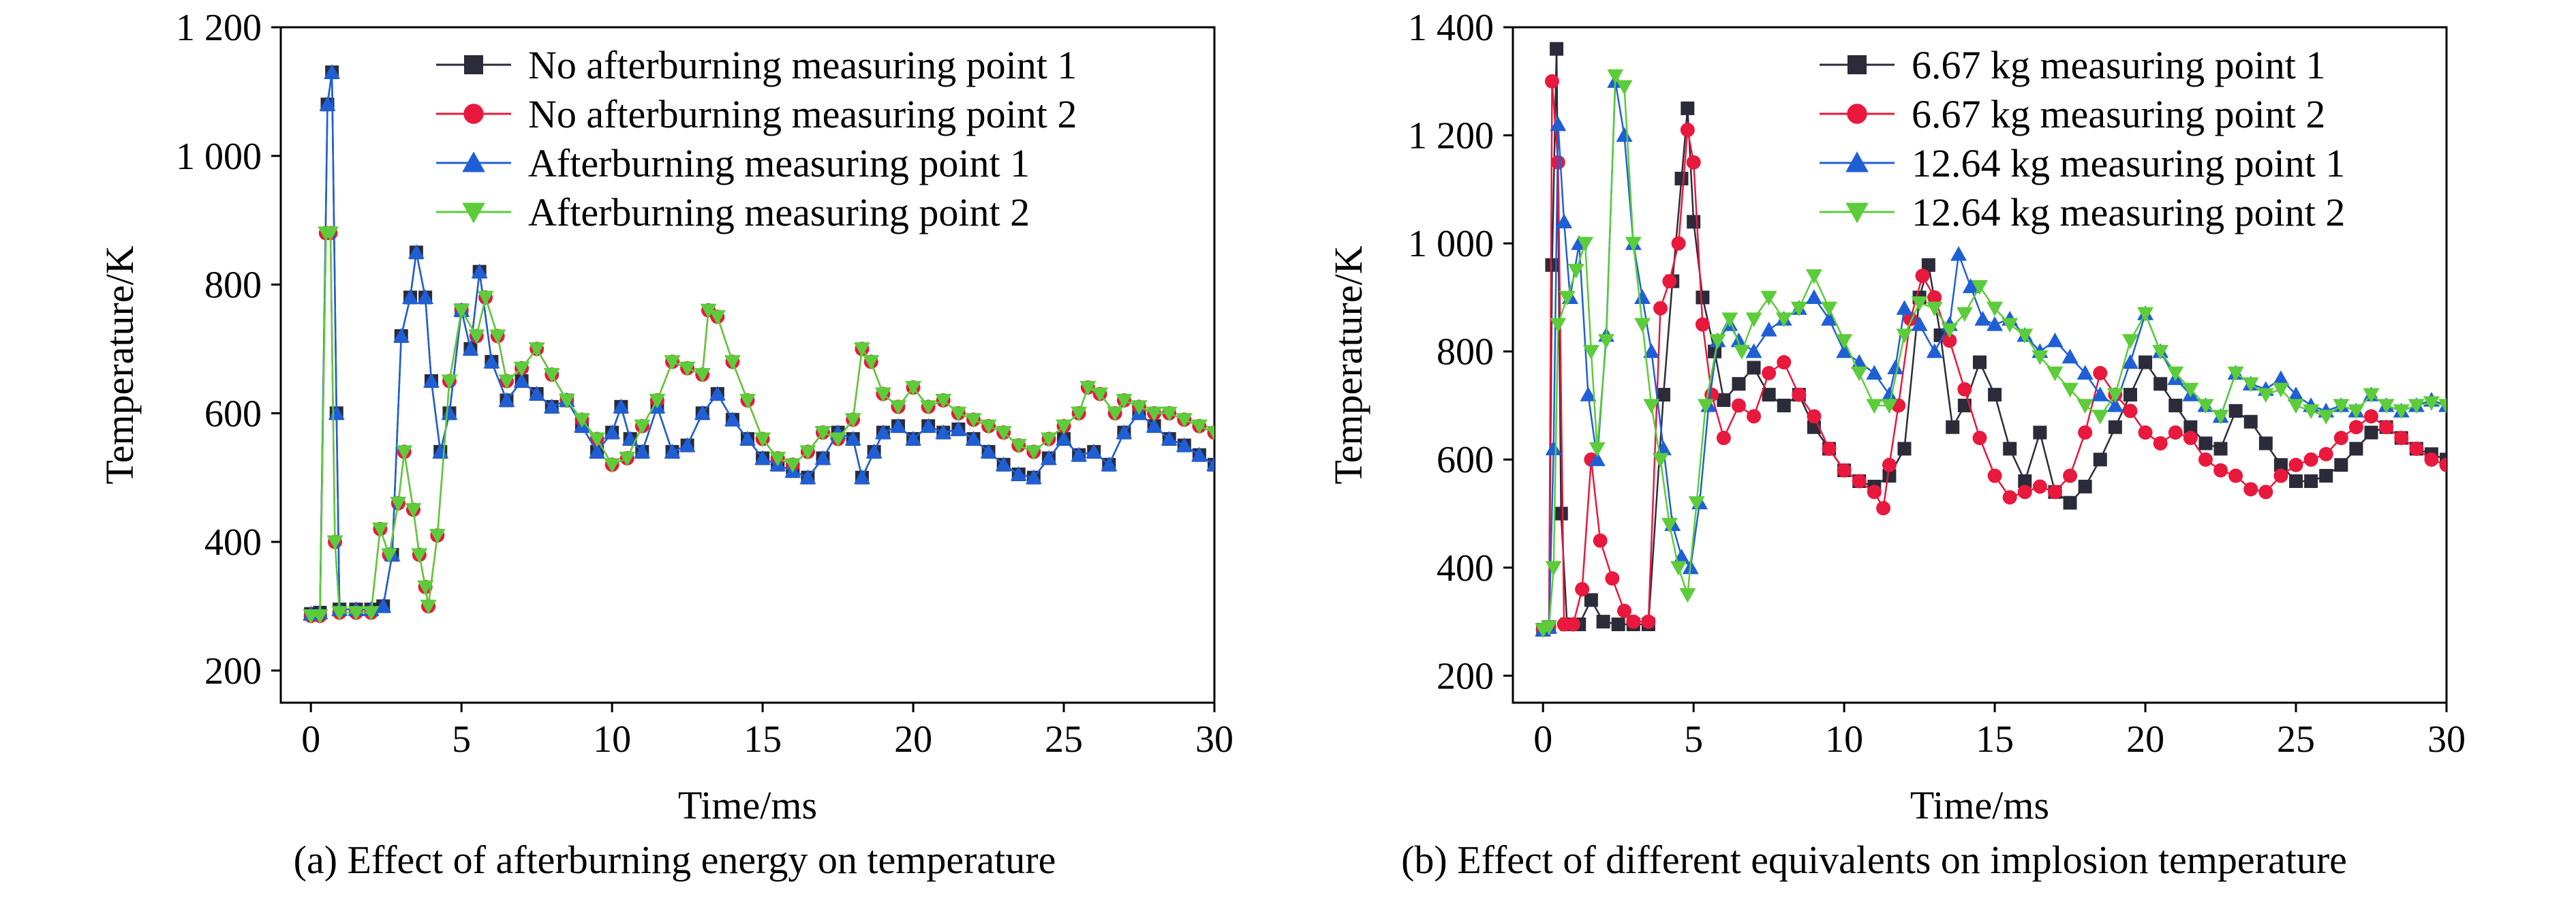 Image resolution: width=2576 pixels, height=899 pixels. What do you see at coordinates (1451, 244) in the screenshot?
I see `b-y-tick-label: 1 000` at bounding box center [1451, 244].